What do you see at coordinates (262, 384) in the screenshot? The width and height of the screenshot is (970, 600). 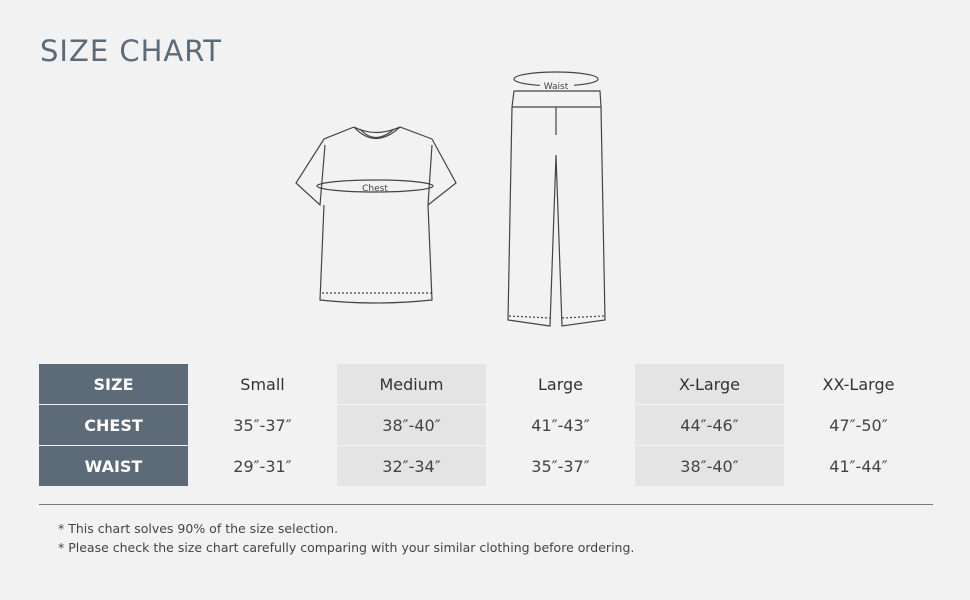 I see `size-small: Small` at bounding box center [262, 384].